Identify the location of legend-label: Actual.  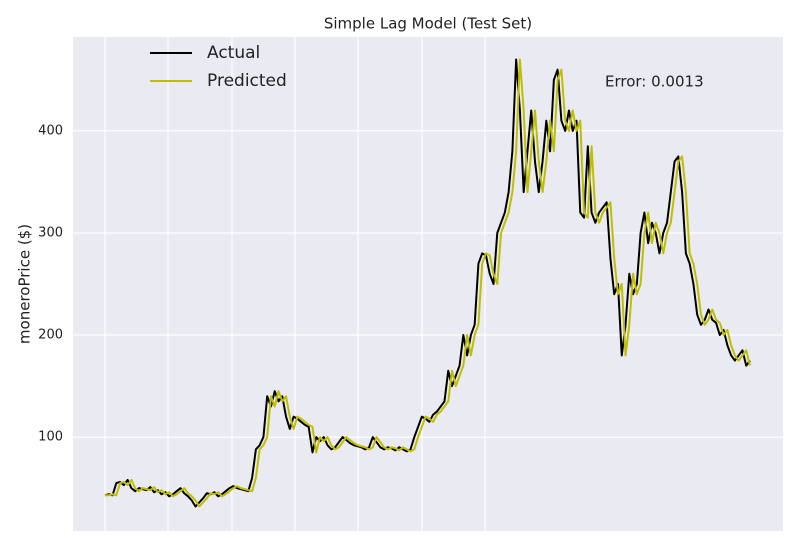
(233, 53).